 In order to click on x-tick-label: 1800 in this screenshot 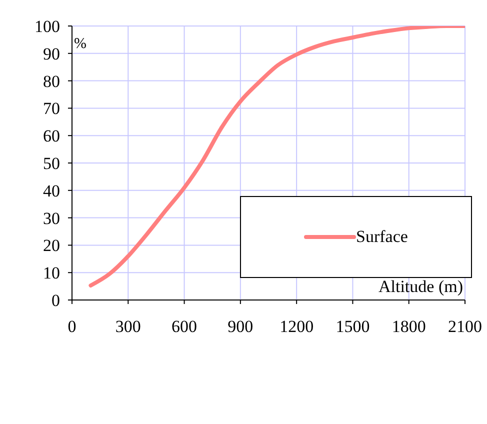, I will do `click(409, 326)`.